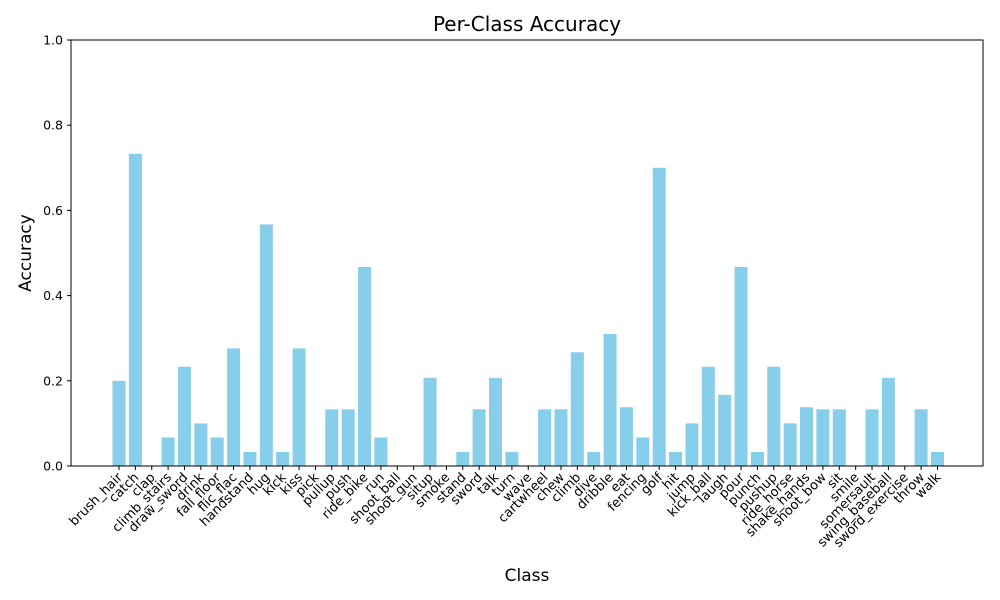 The image size is (1000, 600). Describe the element at coordinates (201, 444) in the screenshot. I see `bar-drink` at that location.